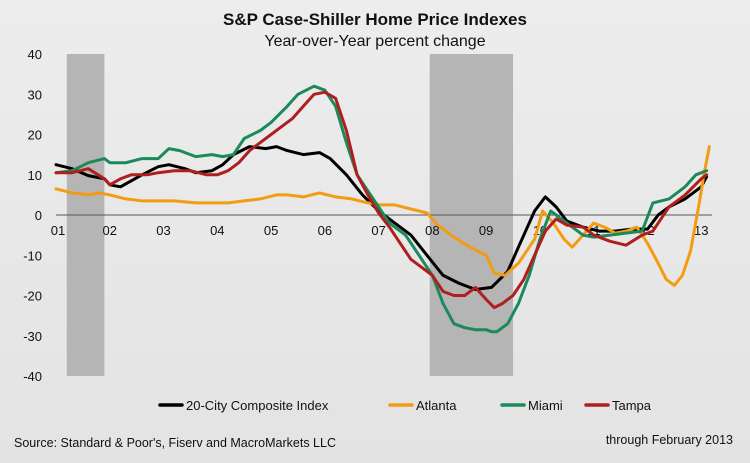 Image resolution: width=750 pixels, height=463 pixels. What do you see at coordinates (436, 405) in the screenshot?
I see `legend-label: Atlanta` at bounding box center [436, 405].